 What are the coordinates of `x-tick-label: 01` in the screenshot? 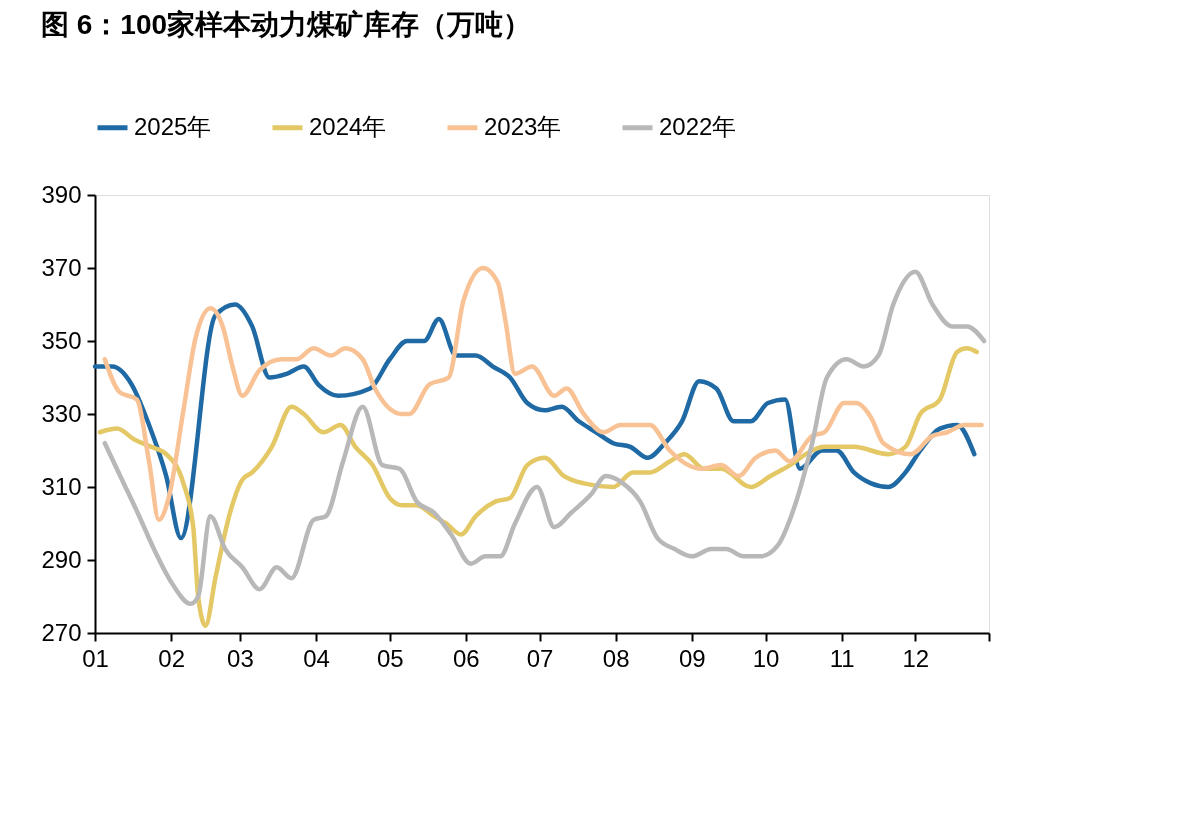 It's located at (95, 658).